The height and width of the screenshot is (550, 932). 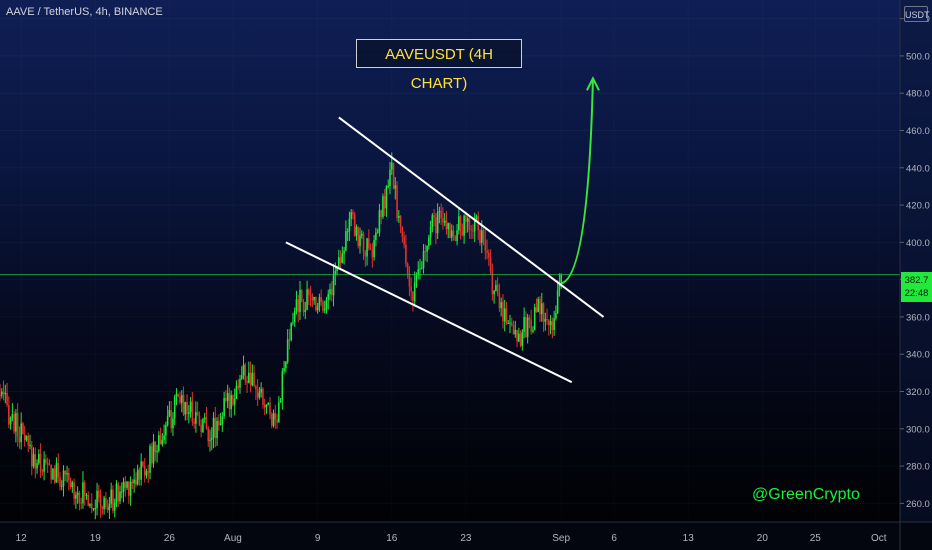 What do you see at coordinates (806, 494) in the screenshot?
I see `watermark-text: @GreenCrypto` at bounding box center [806, 494].